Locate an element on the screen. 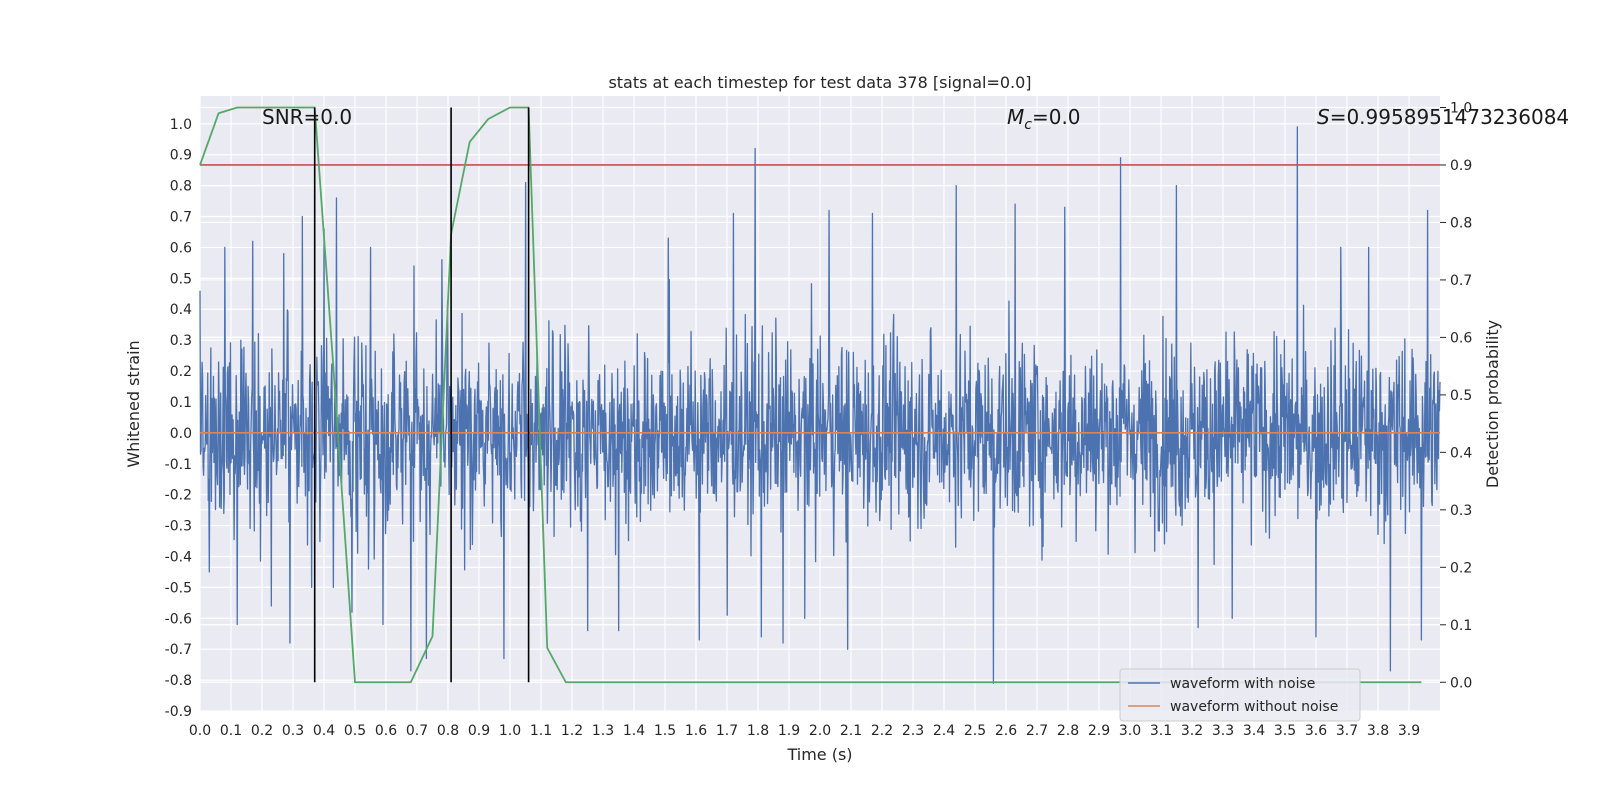  y-tick-label: 0.1 is located at coordinates (181, 403).